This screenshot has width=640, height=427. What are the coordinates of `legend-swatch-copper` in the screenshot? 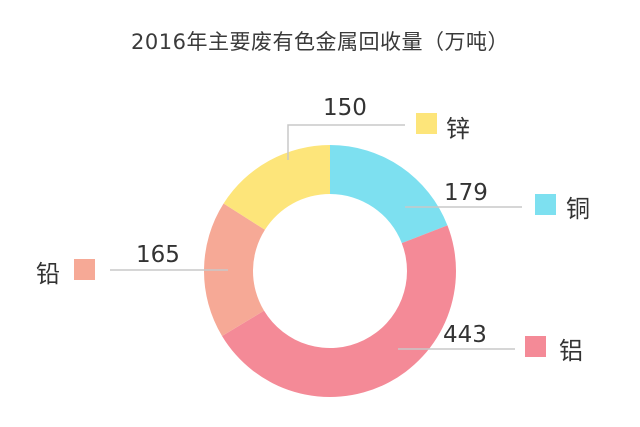 It's located at (545, 204).